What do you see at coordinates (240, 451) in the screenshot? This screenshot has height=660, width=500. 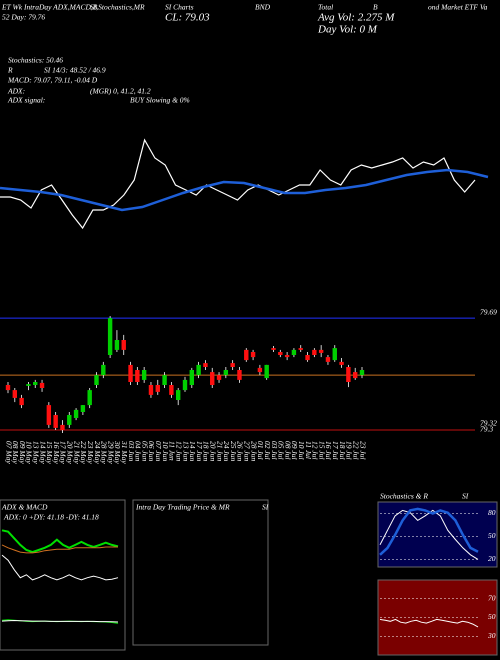 I see `x-tick-label: 26 Jun` at bounding box center [240, 451].